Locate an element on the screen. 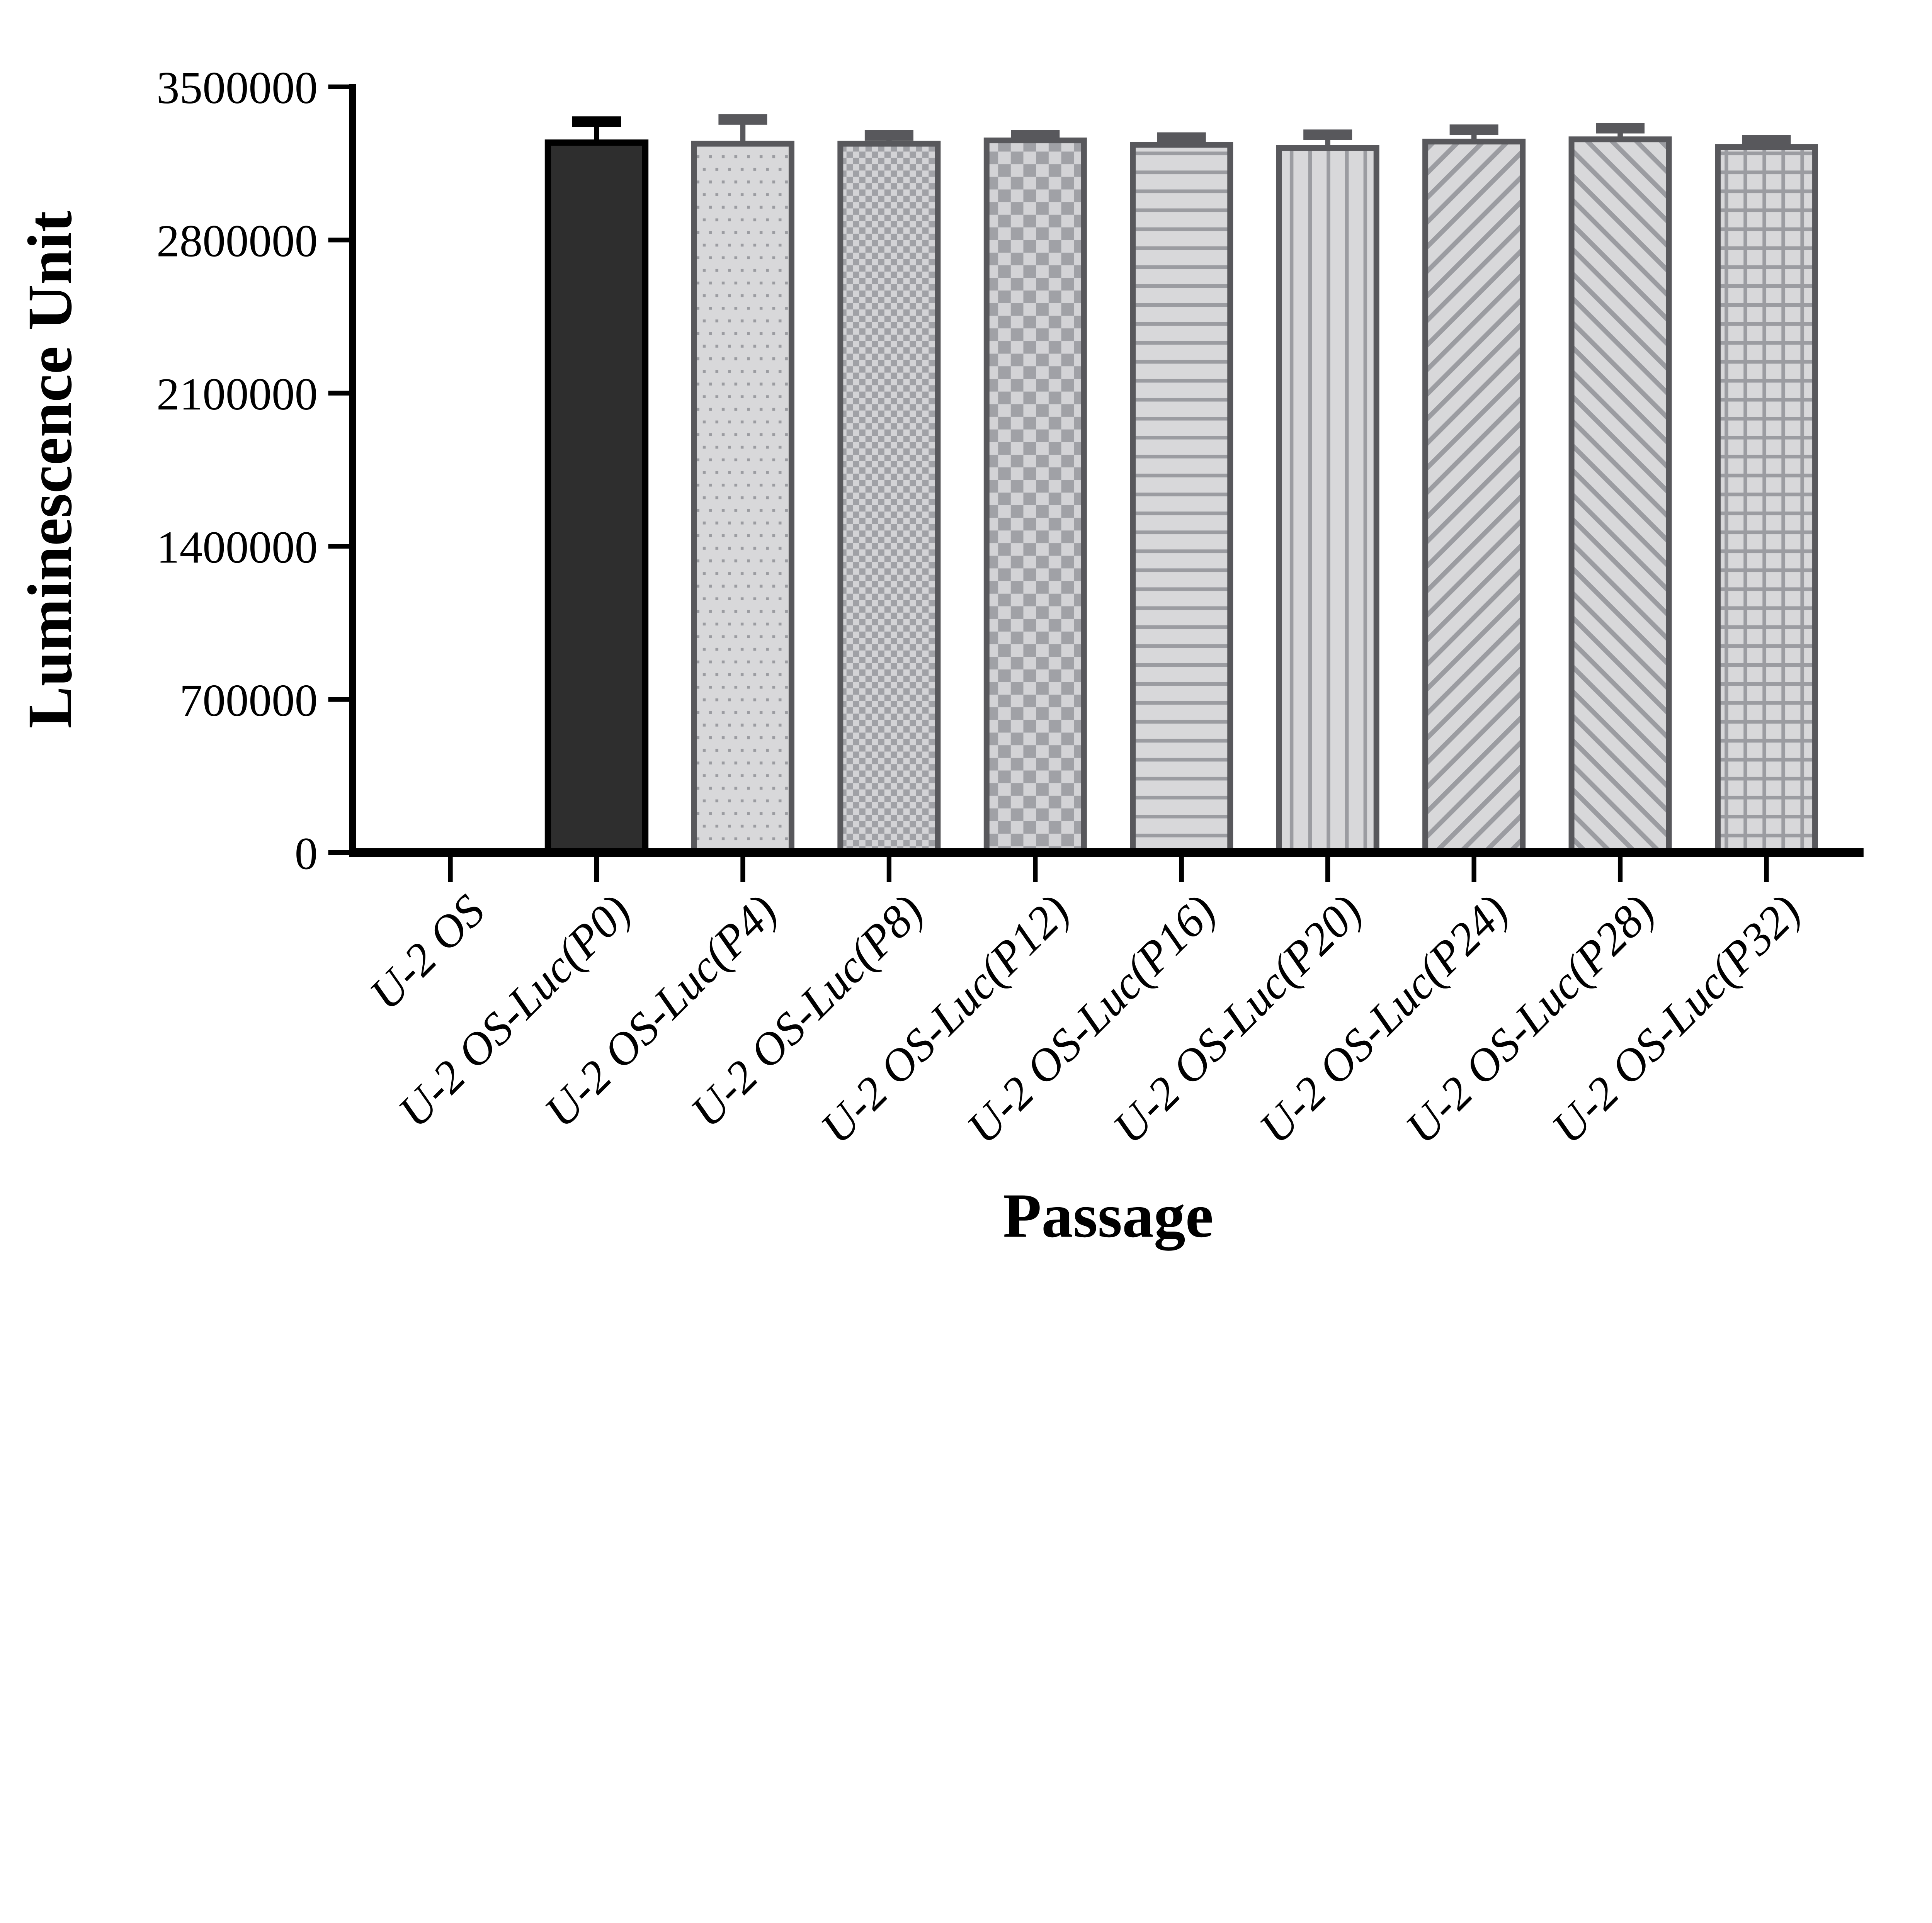  x-tick-label: U-2 OS-Luc(P32) is located at coordinates (1676, 1019).